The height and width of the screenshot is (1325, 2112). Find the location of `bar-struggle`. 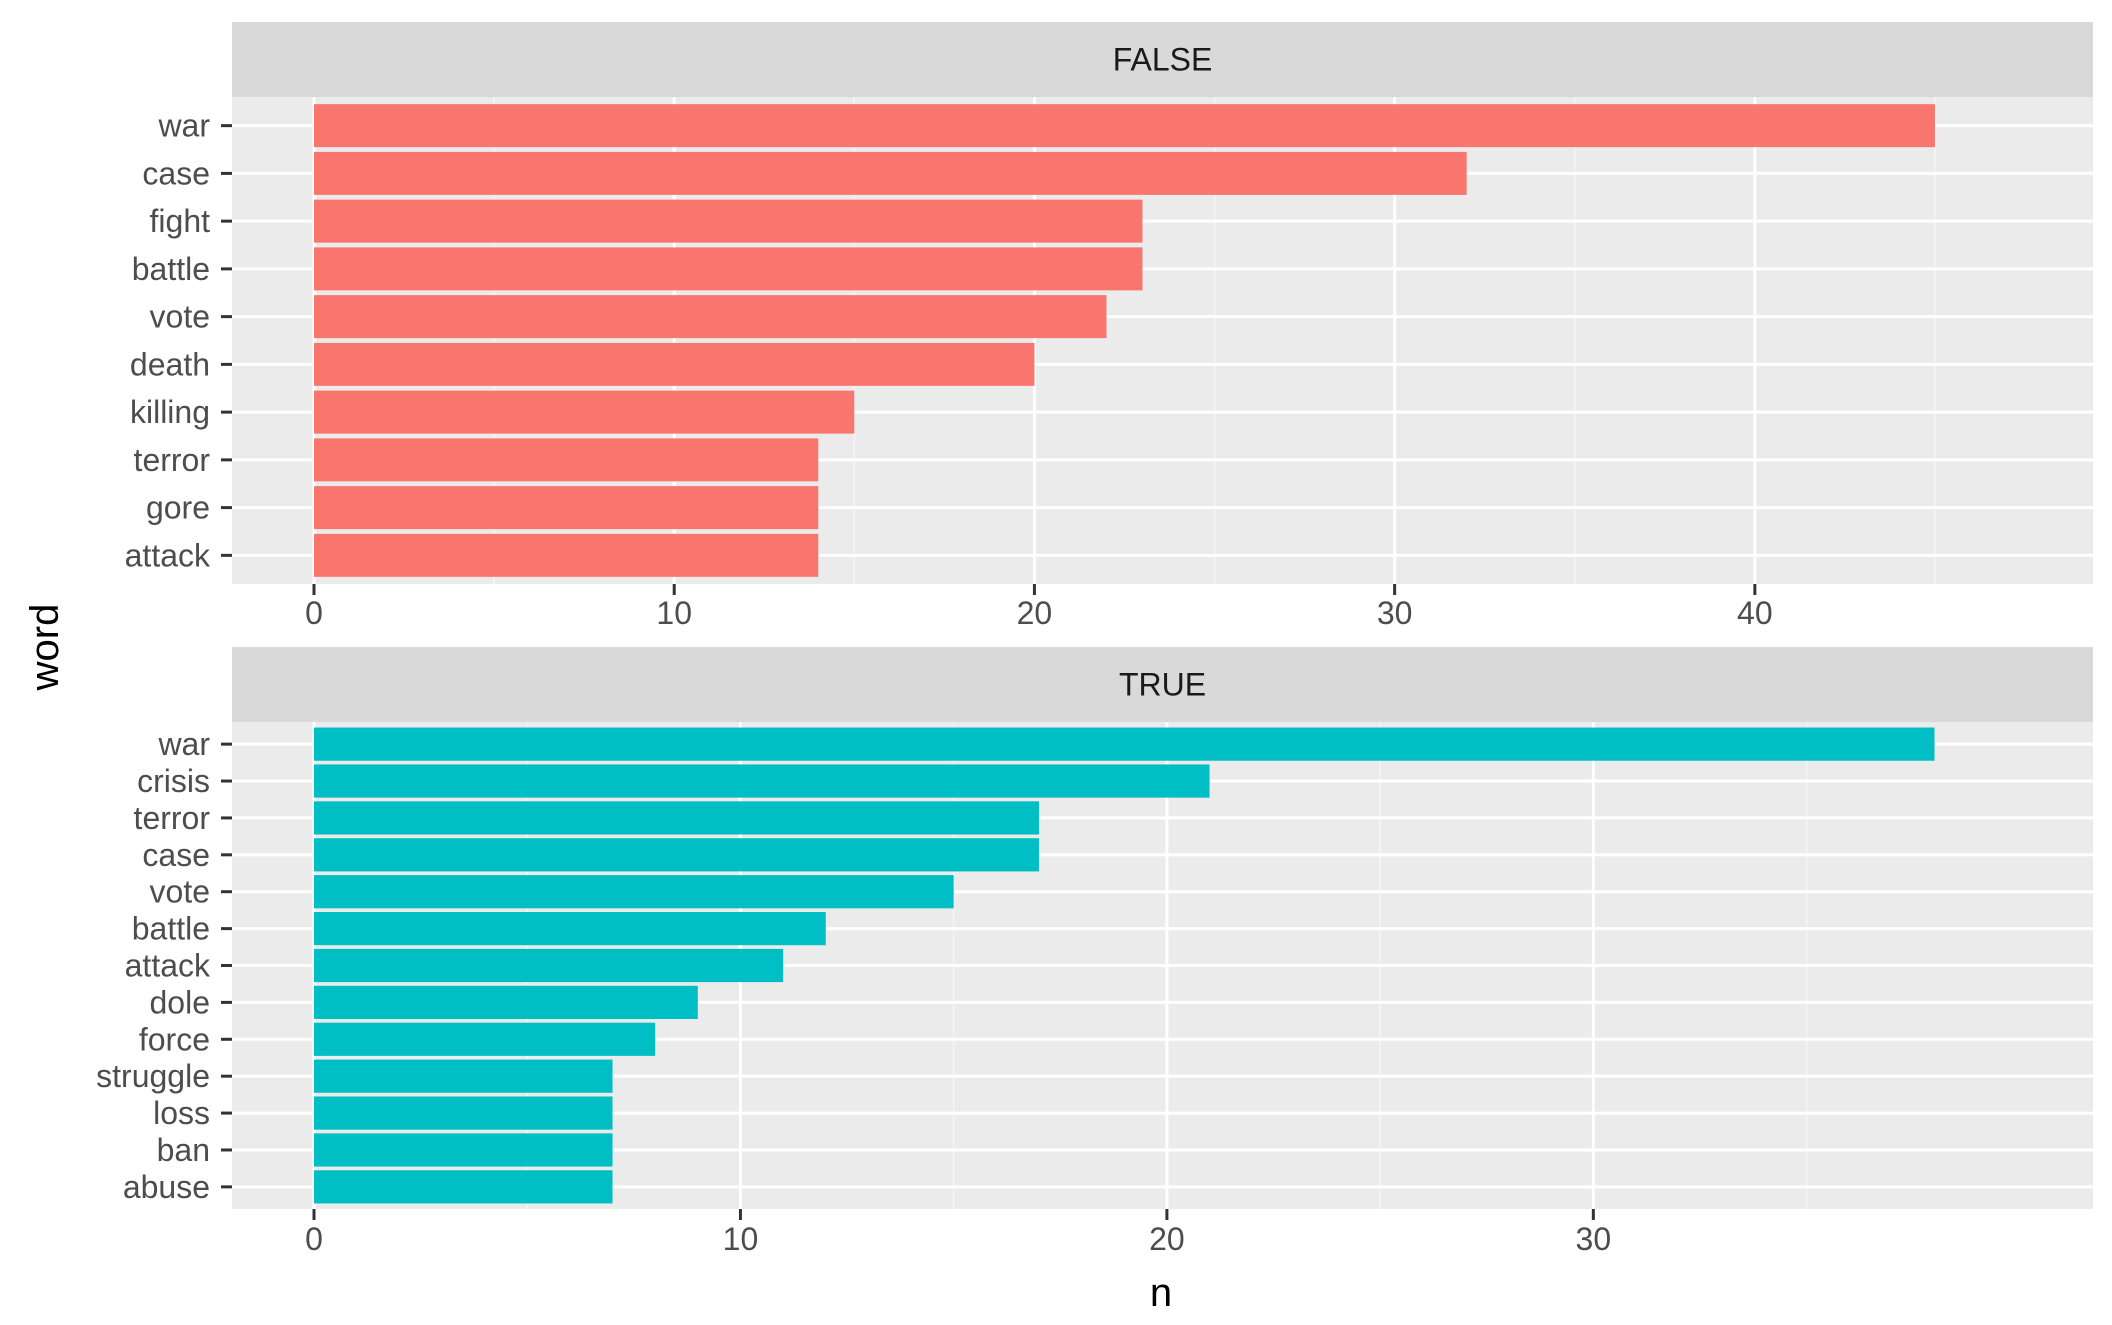

bar-struggle is located at coordinates (463, 1076).